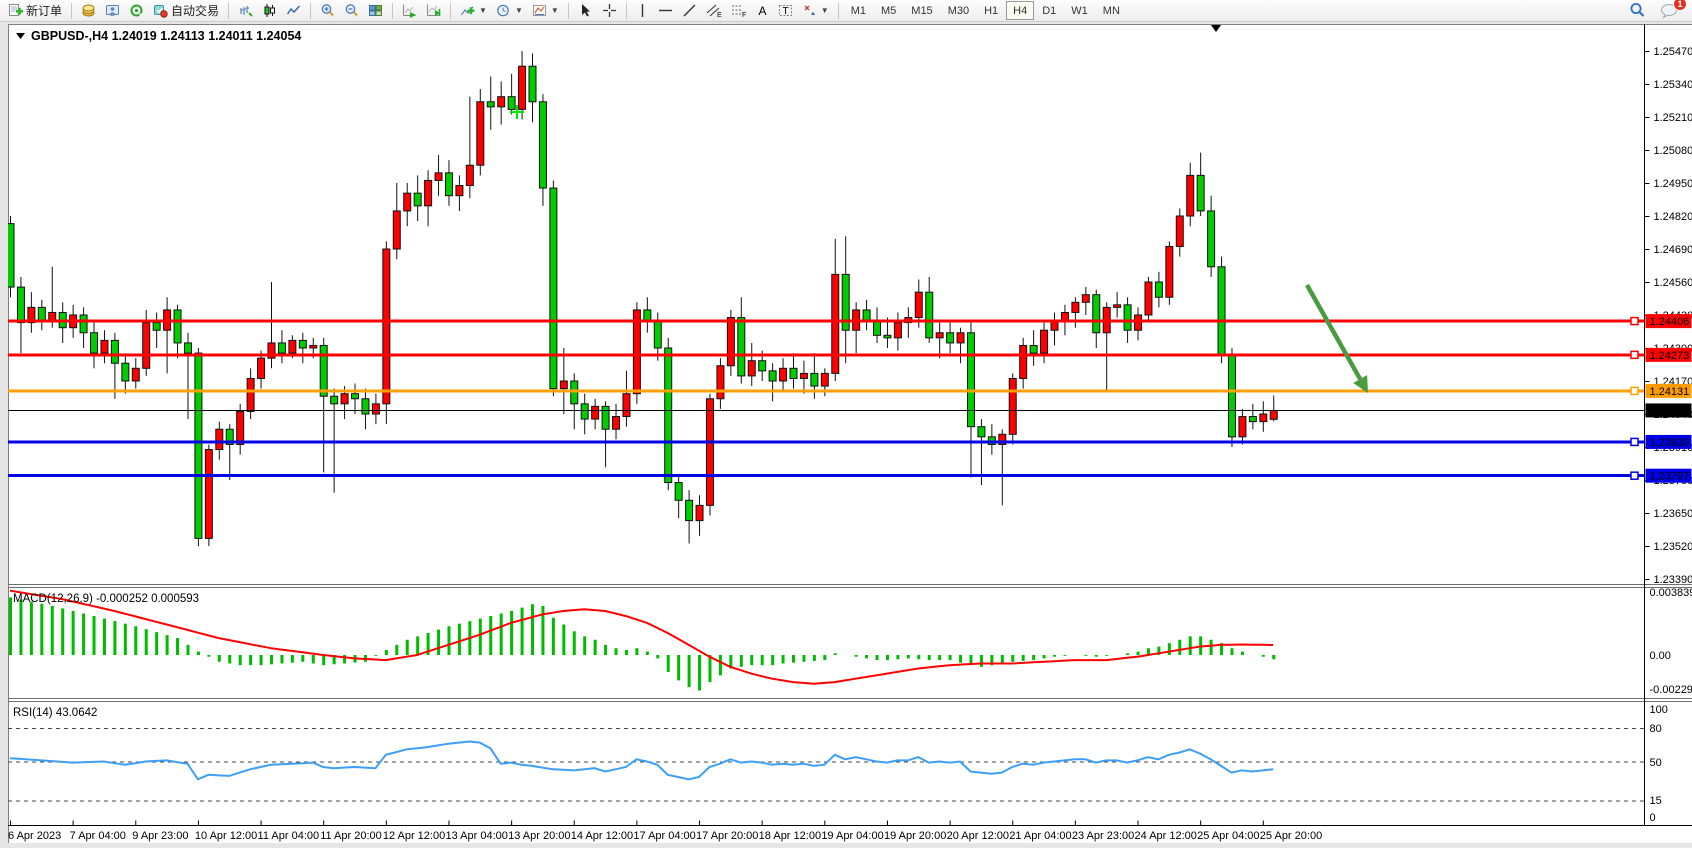 This screenshot has width=1692, height=848. I want to click on macd-label: MACD(12,26,9) -0.000252 0.000593, so click(106, 599).